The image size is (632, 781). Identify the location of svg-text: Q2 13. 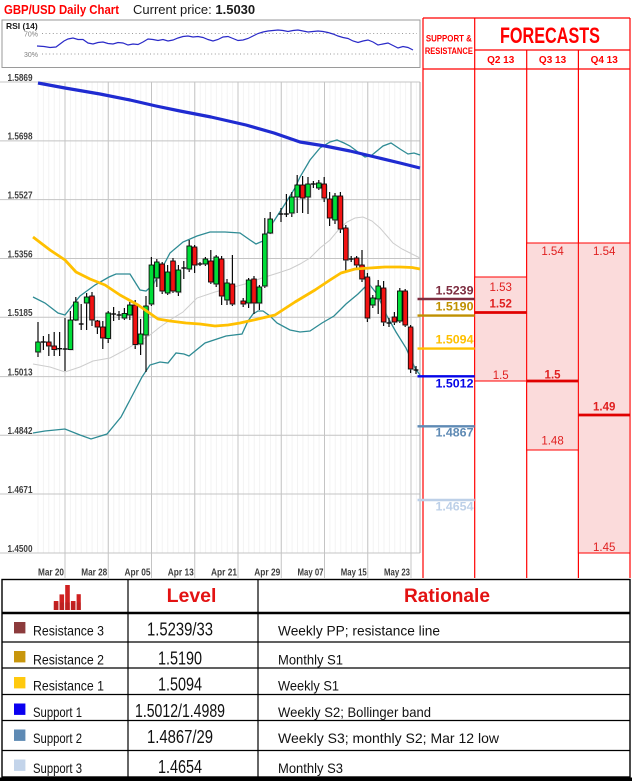
(501, 60).